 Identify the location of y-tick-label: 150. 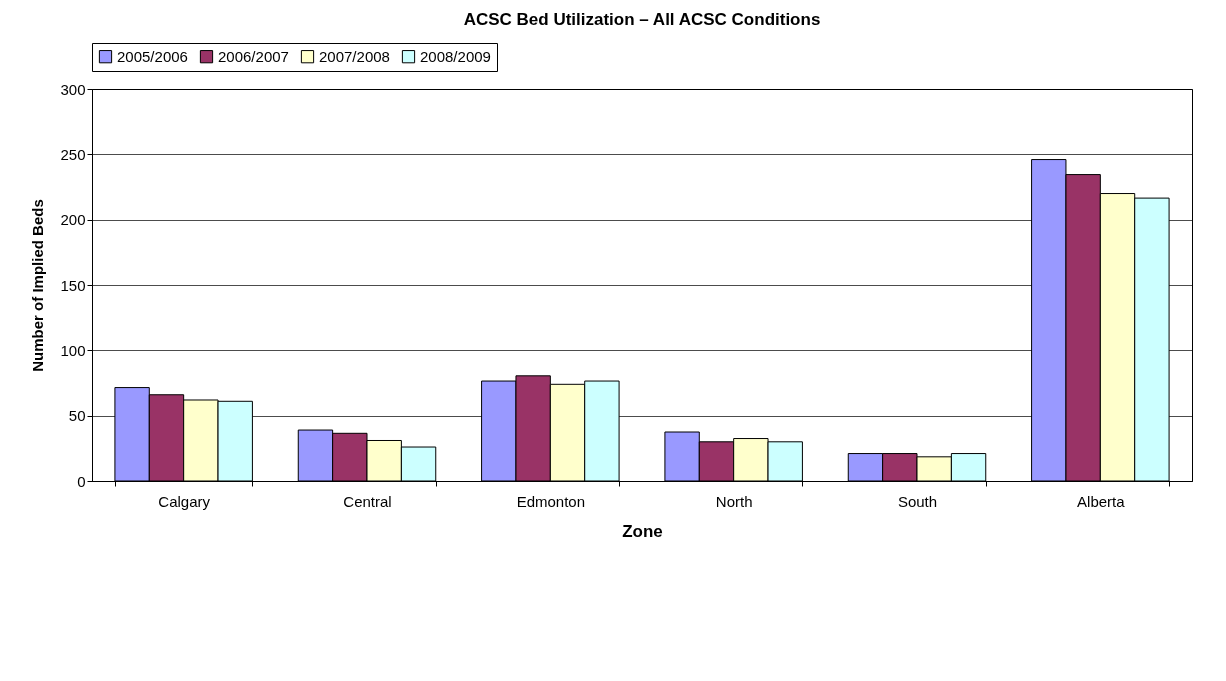
(73, 285).